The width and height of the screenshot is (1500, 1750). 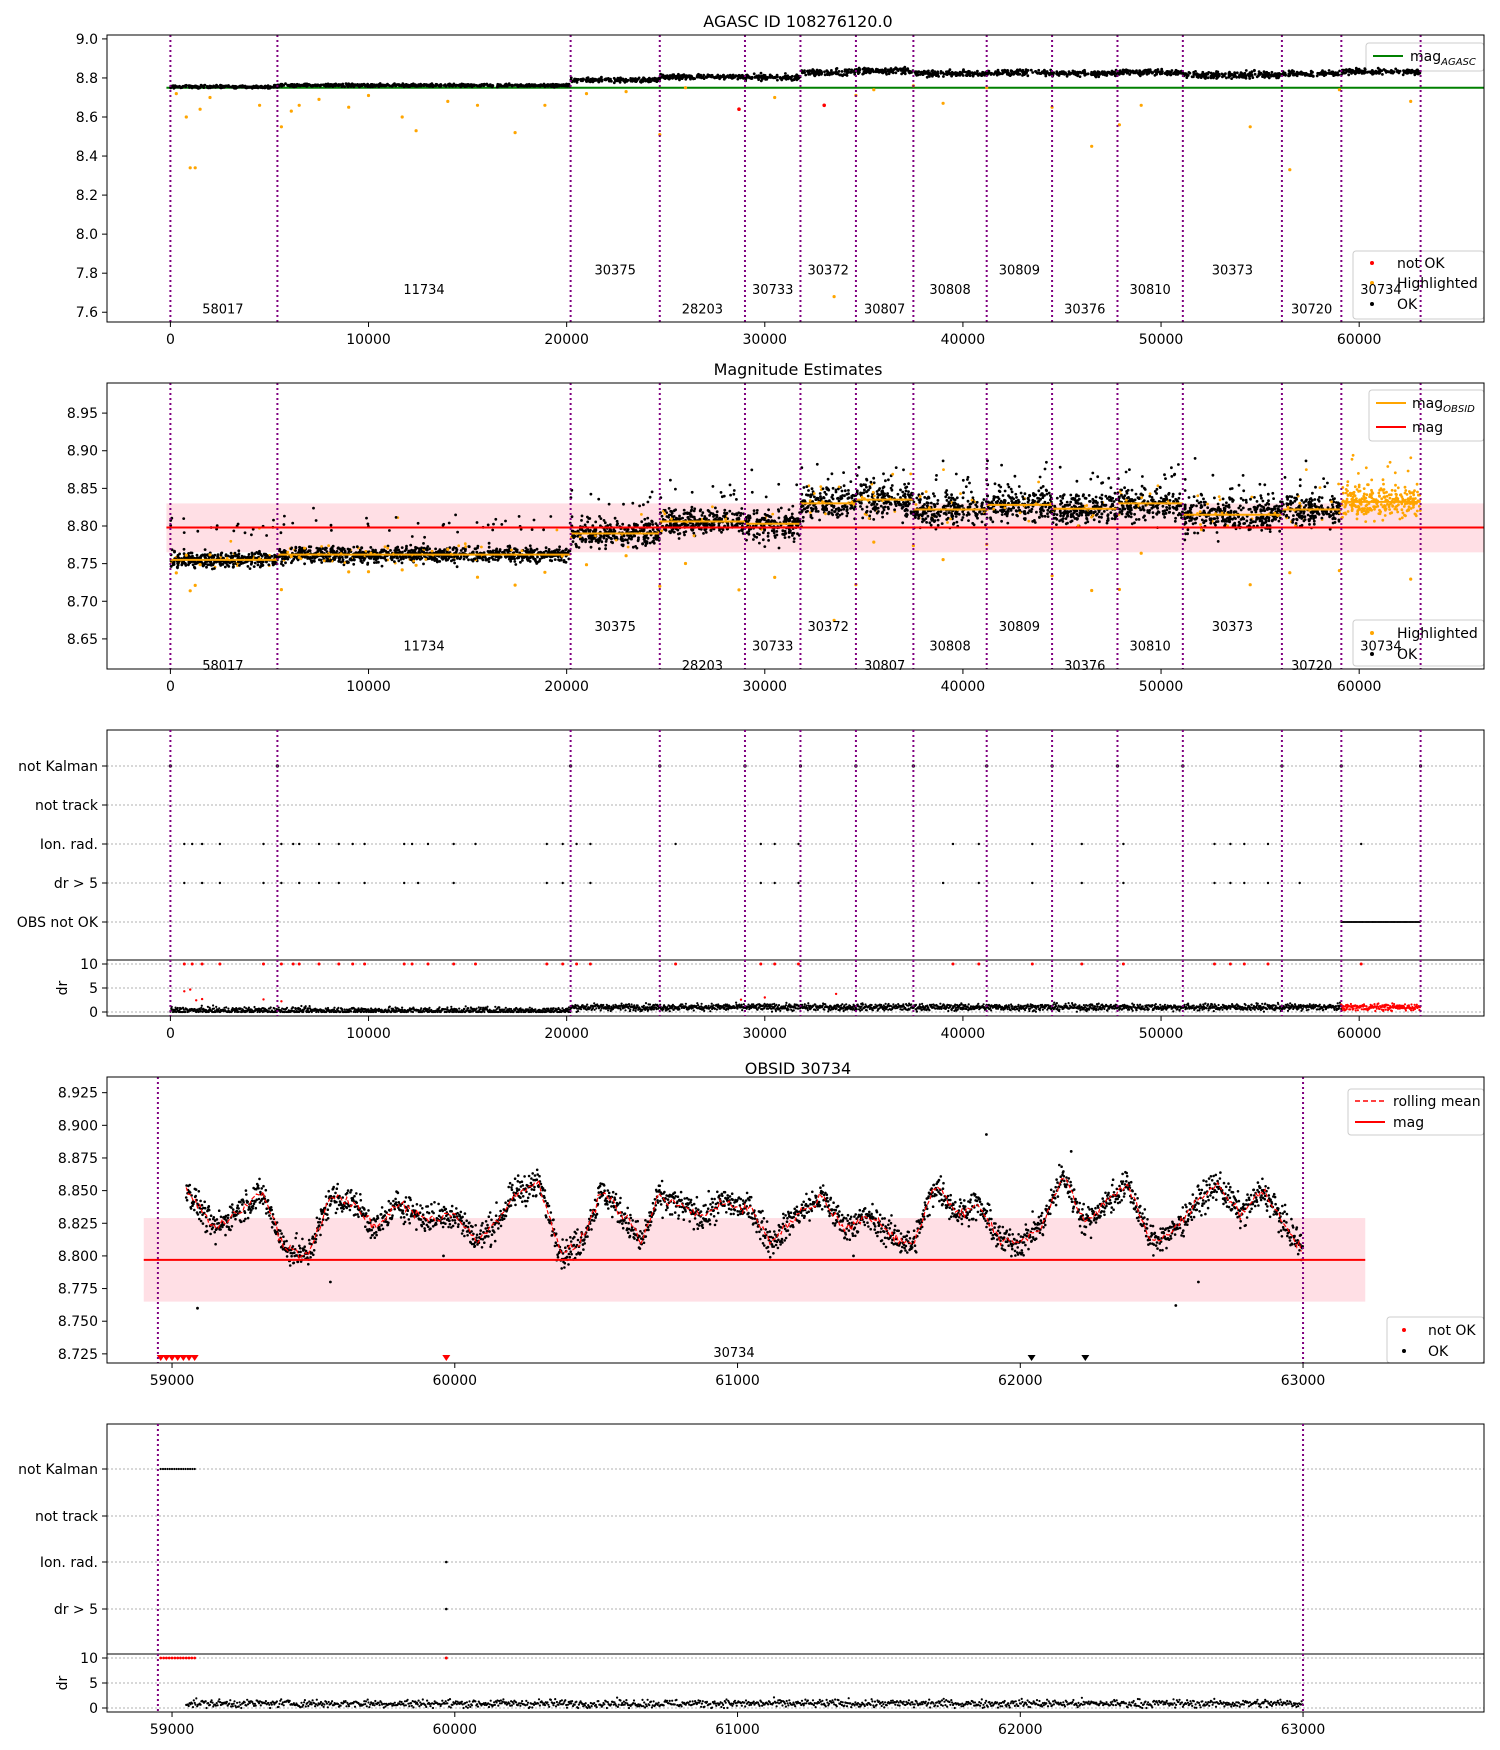 What do you see at coordinates (87, 157) in the screenshot?
I see `agasc-ytick-label: 8.4` at bounding box center [87, 157].